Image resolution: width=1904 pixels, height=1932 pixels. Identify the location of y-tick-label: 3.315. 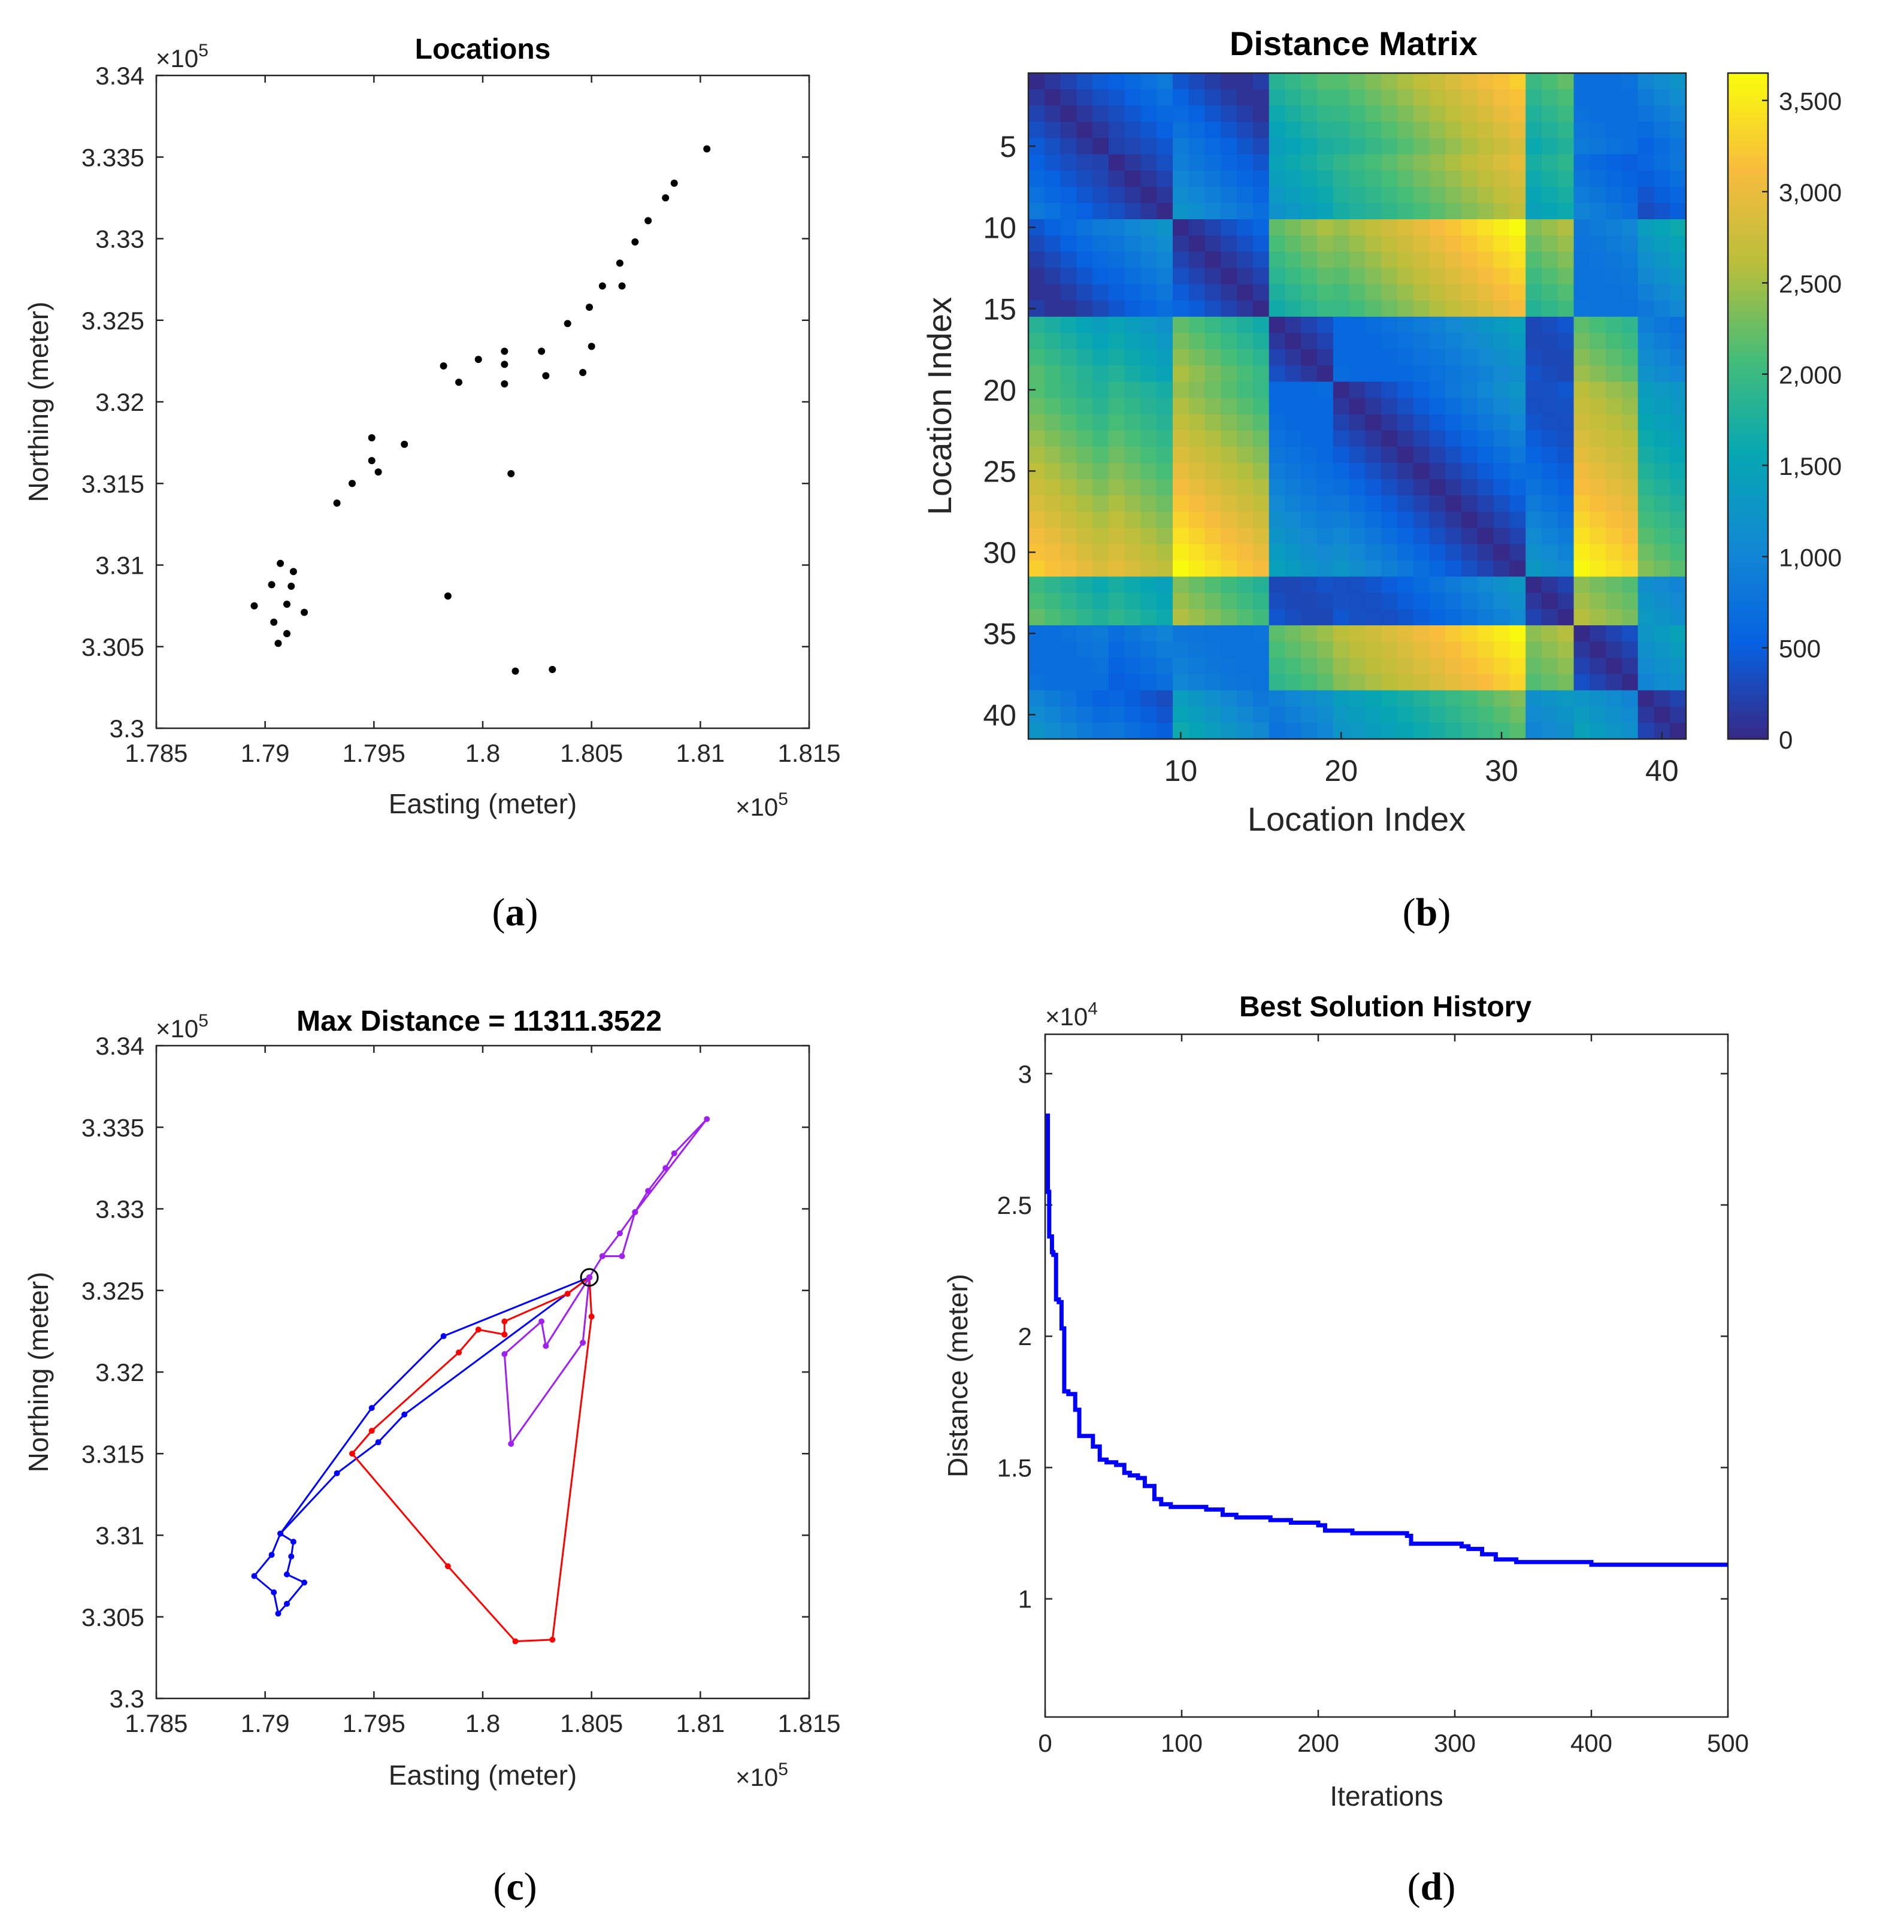
(112, 1454).